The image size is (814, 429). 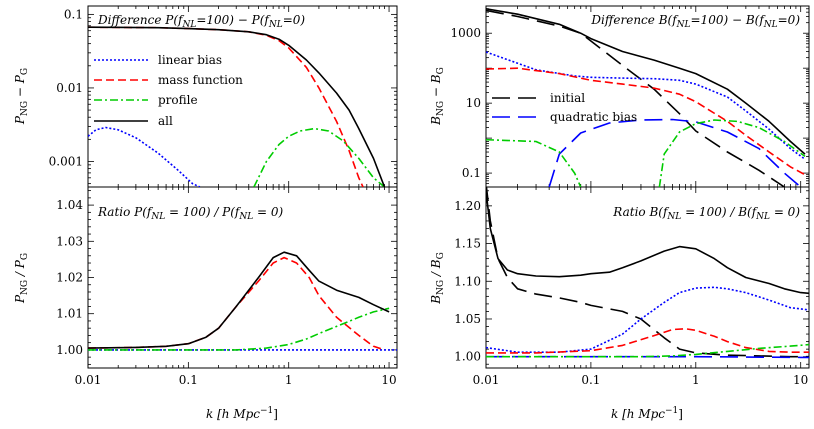 What do you see at coordinates (567, 98) in the screenshot?
I see `legend-label-initial: initial` at bounding box center [567, 98].